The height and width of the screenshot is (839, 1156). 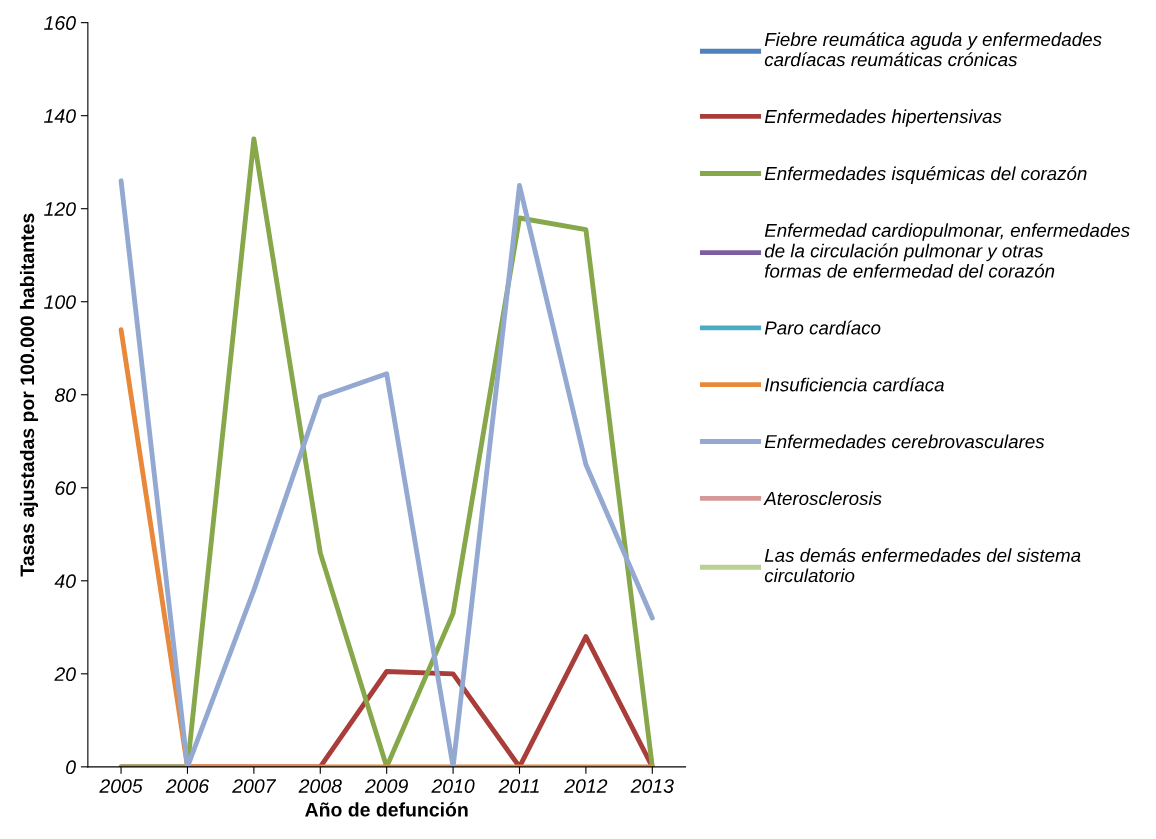 What do you see at coordinates (883, 118) in the screenshot?
I see `legend-label: Enfermedades hipertensivas` at bounding box center [883, 118].